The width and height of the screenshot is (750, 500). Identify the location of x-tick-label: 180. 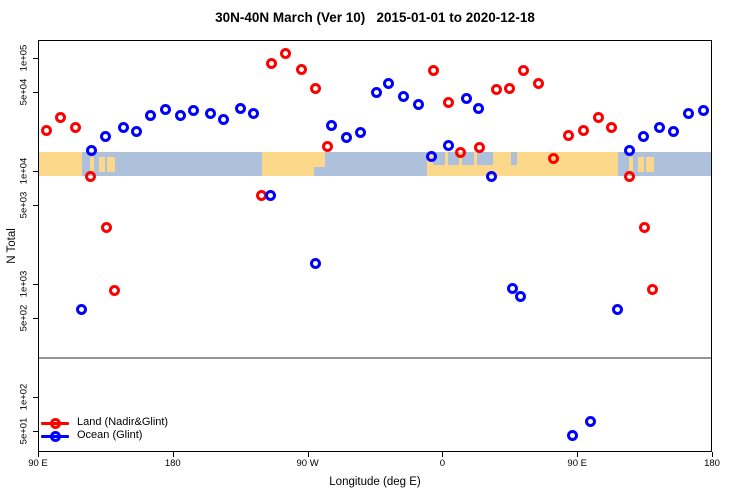
(172, 463).